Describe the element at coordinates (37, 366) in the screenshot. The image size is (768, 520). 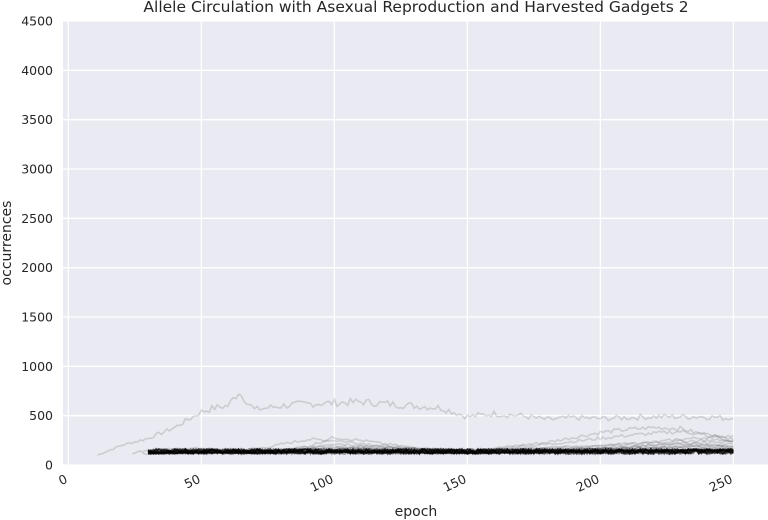
I see `y-tick-label: 1000` at that location.